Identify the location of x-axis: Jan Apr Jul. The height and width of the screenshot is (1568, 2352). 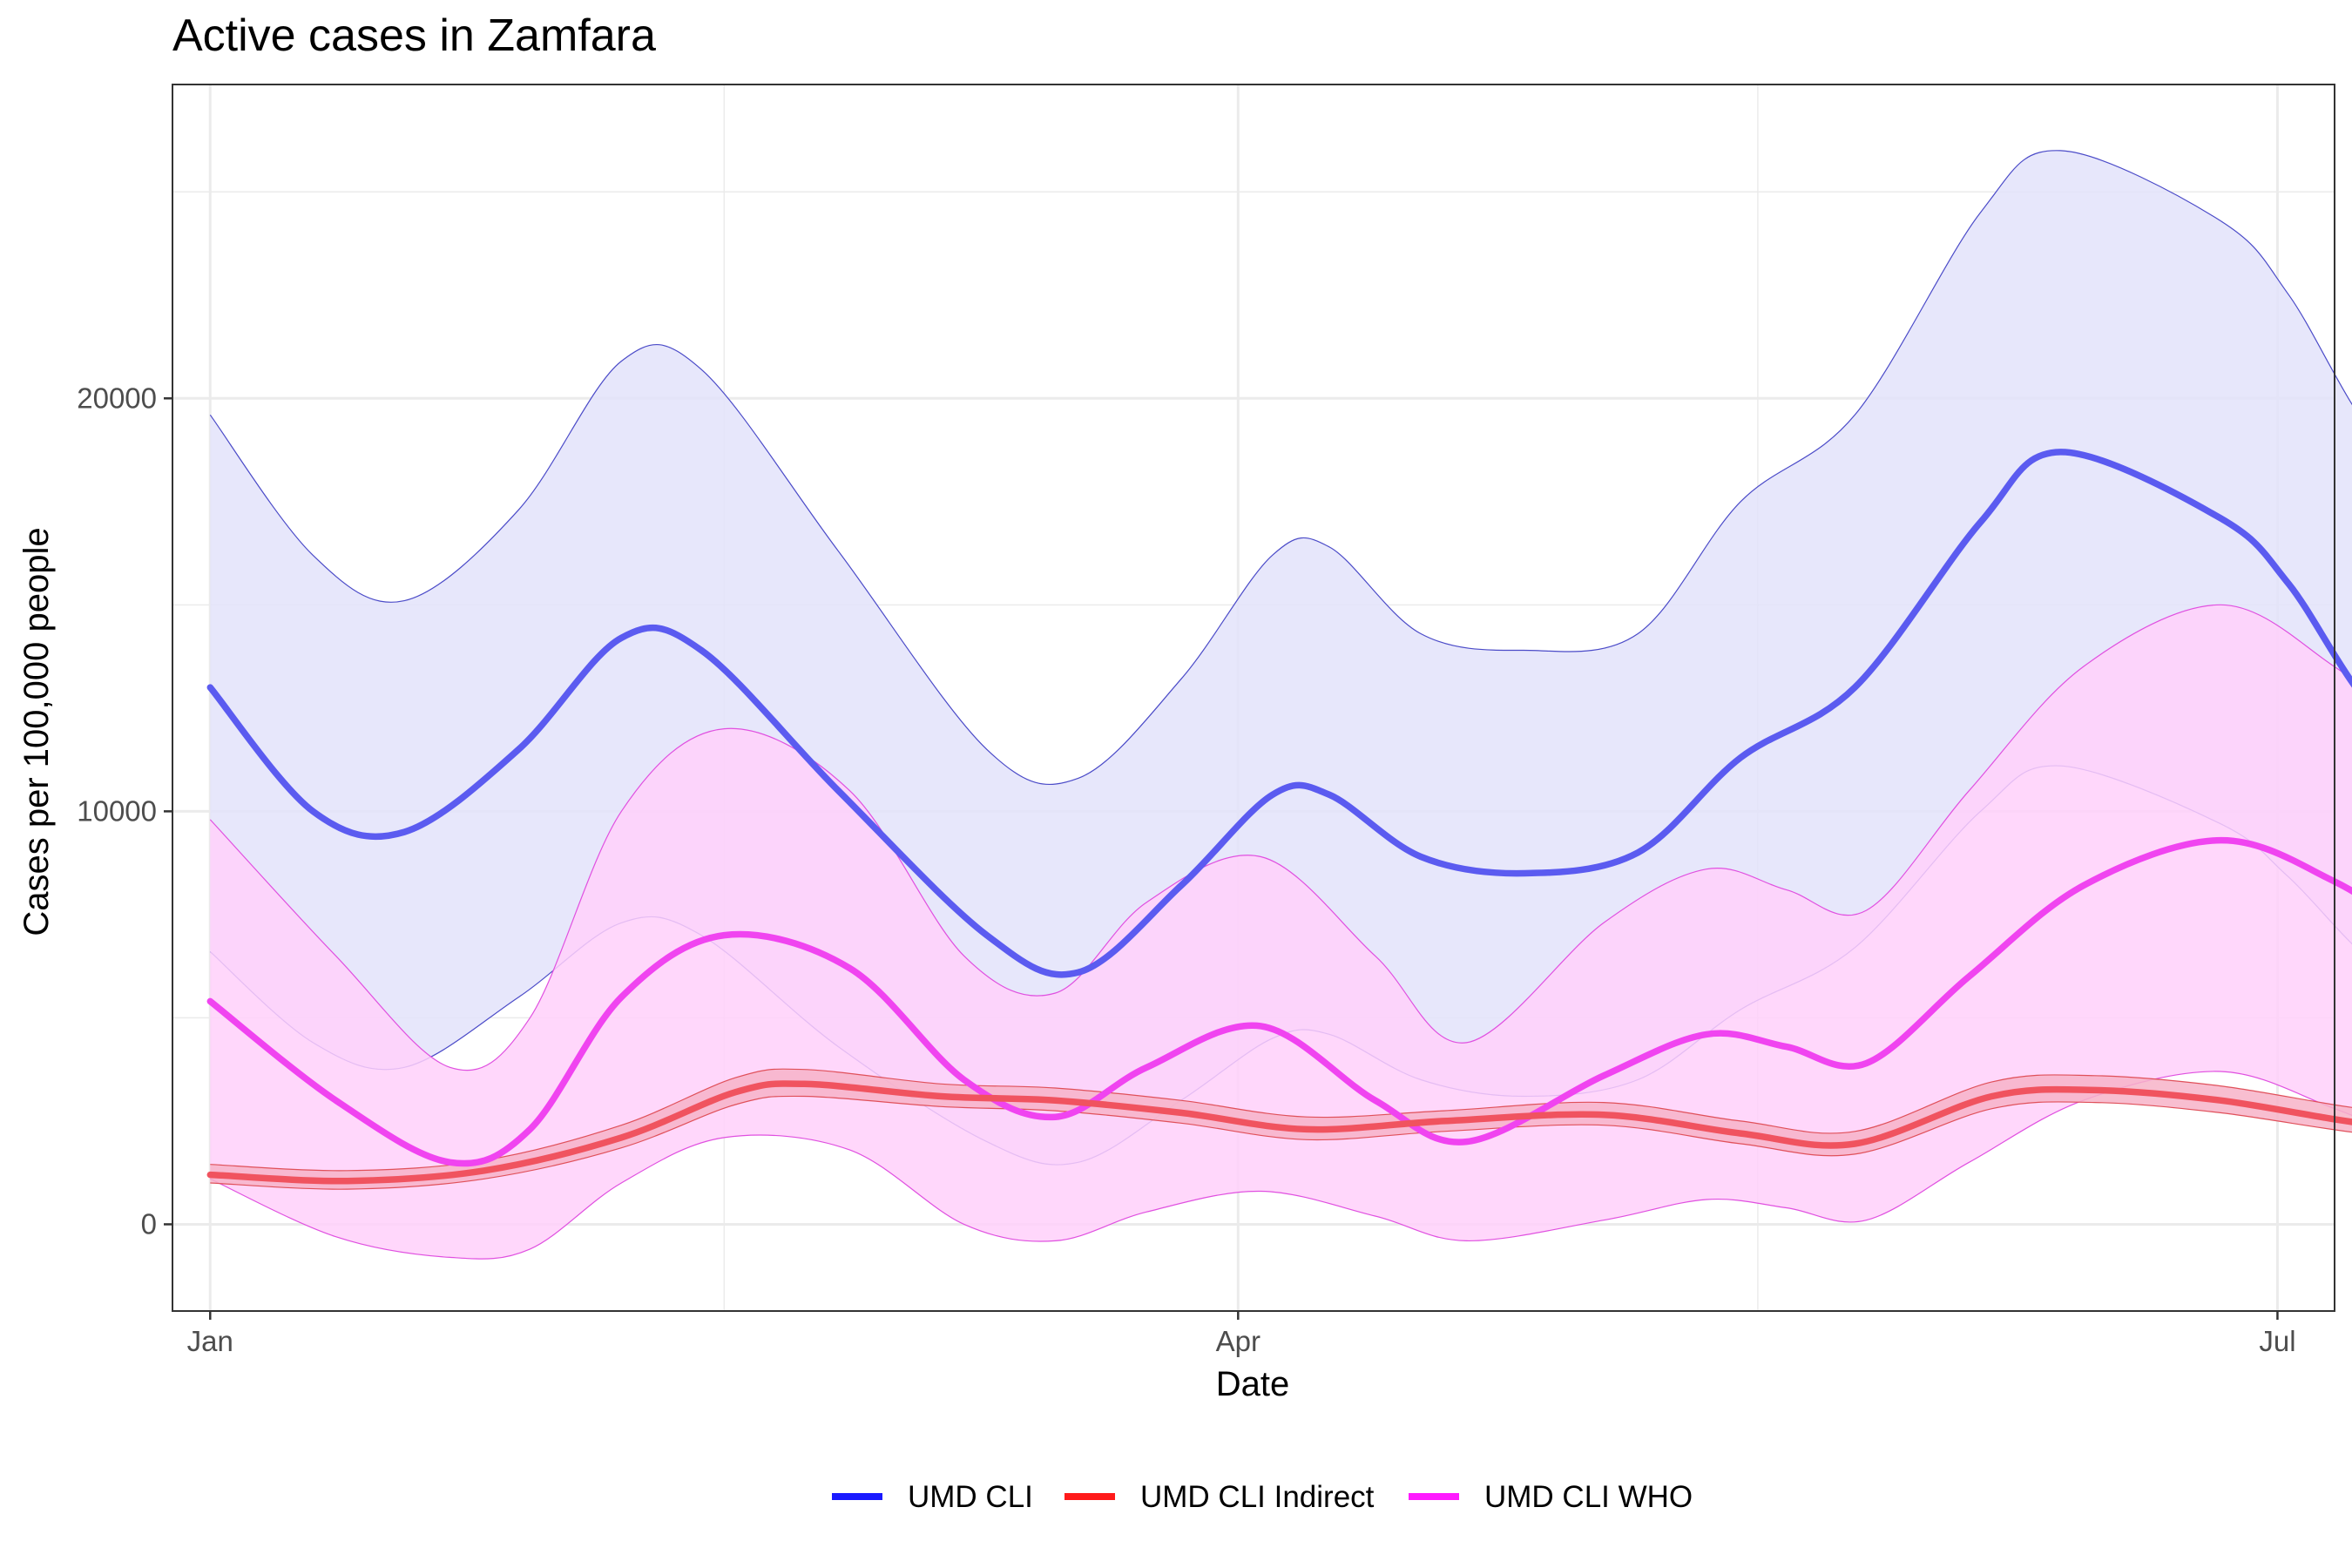
(1241, 1334).